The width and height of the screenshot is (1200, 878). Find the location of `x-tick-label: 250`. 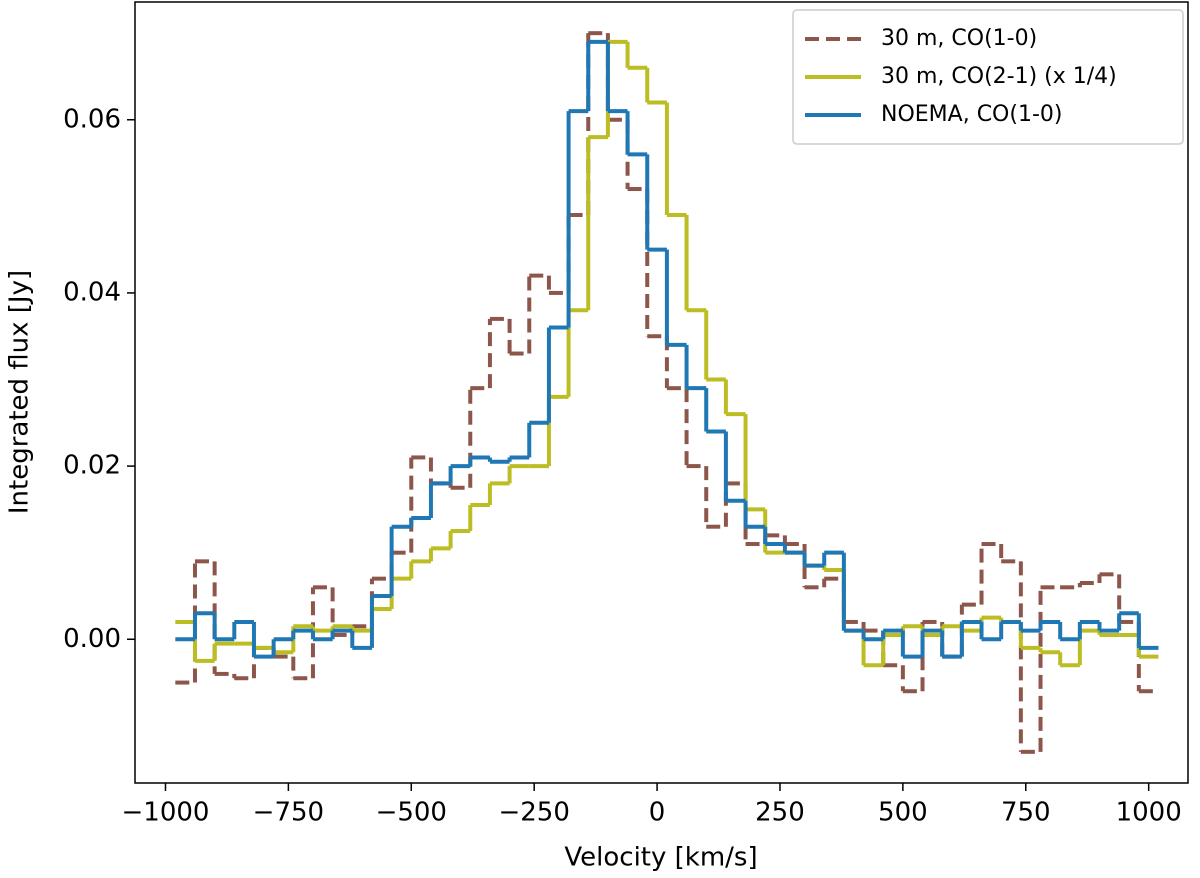

x-tick-label: 250 is located at coordinates (780, 813).